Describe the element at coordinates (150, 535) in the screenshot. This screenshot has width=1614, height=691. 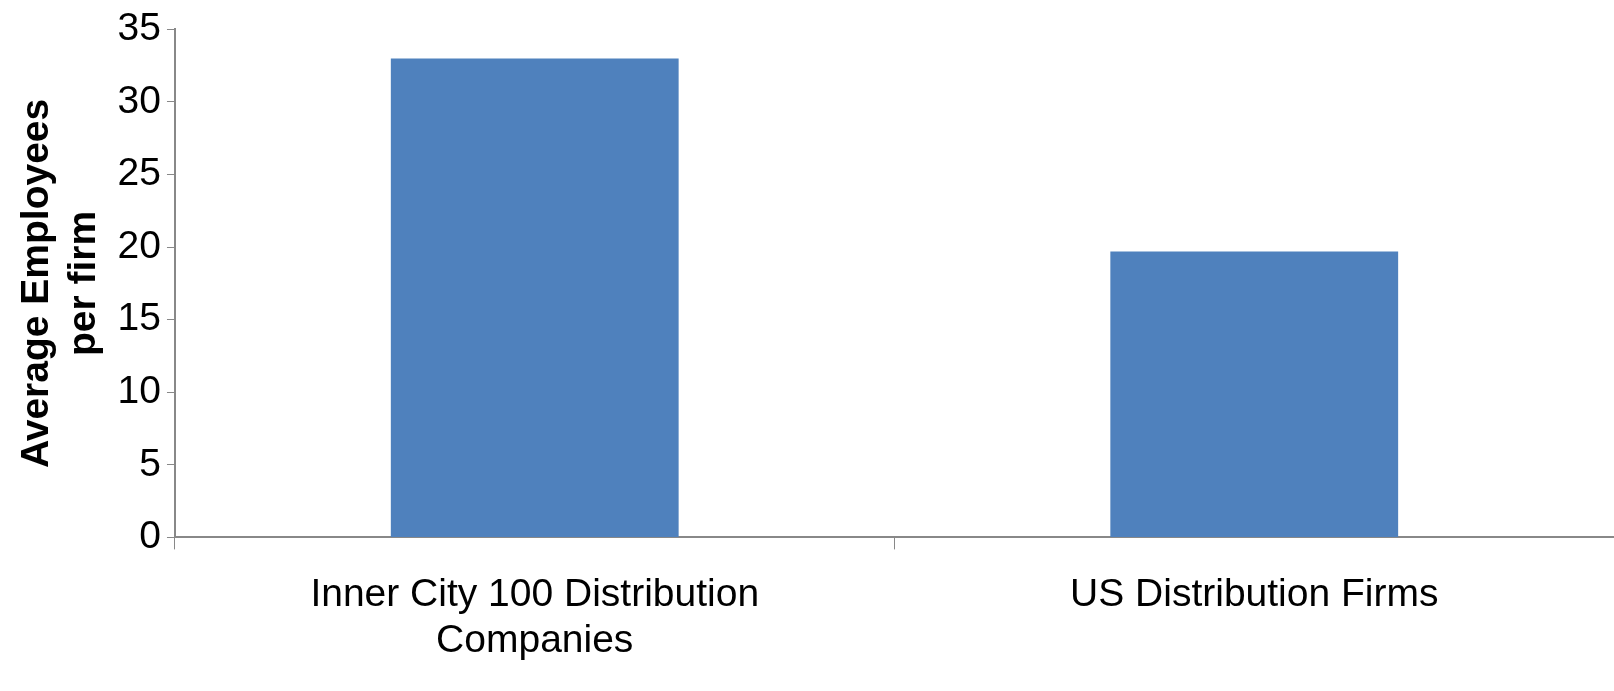
I see `y-tick-label: 0` at that location.